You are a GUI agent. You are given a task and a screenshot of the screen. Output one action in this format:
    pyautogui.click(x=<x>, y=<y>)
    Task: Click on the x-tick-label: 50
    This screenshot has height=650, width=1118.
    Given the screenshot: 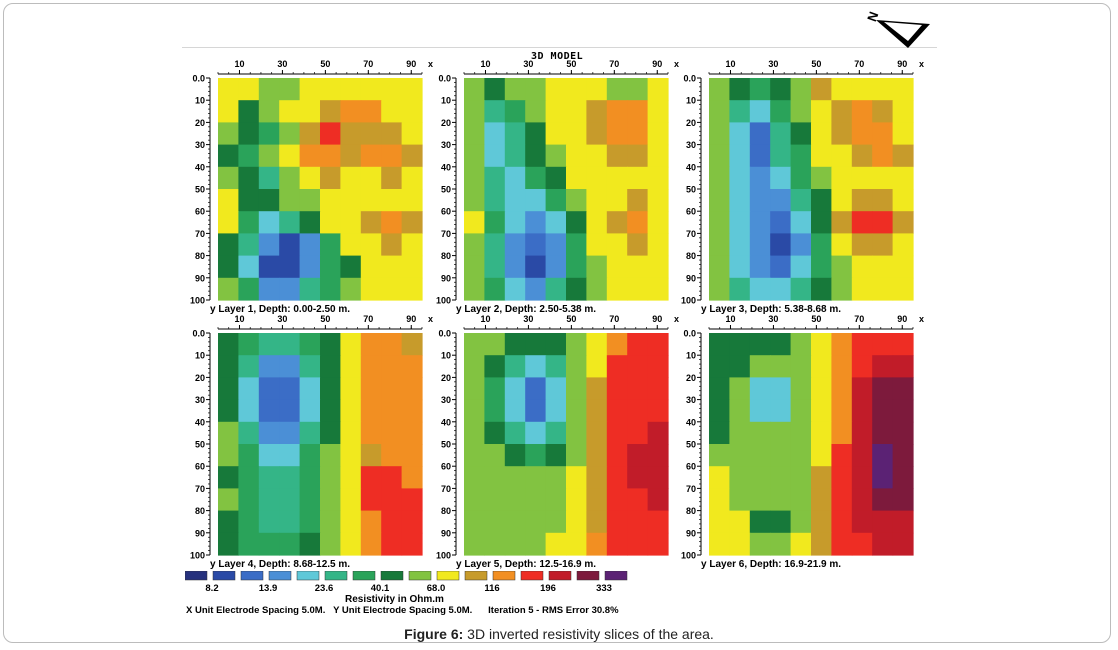 What is the action you would take?
    pyautogui.click(x=325, y=64)
    